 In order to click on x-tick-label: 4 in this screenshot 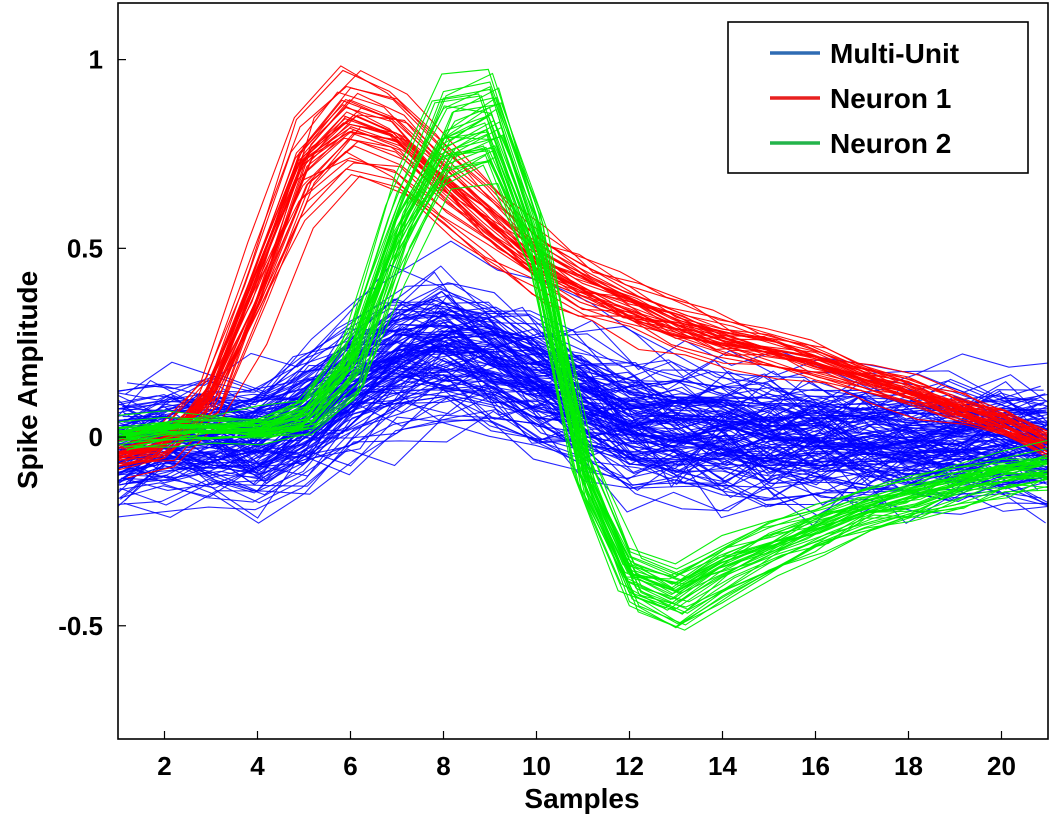, I will do `click(257, 766)`.